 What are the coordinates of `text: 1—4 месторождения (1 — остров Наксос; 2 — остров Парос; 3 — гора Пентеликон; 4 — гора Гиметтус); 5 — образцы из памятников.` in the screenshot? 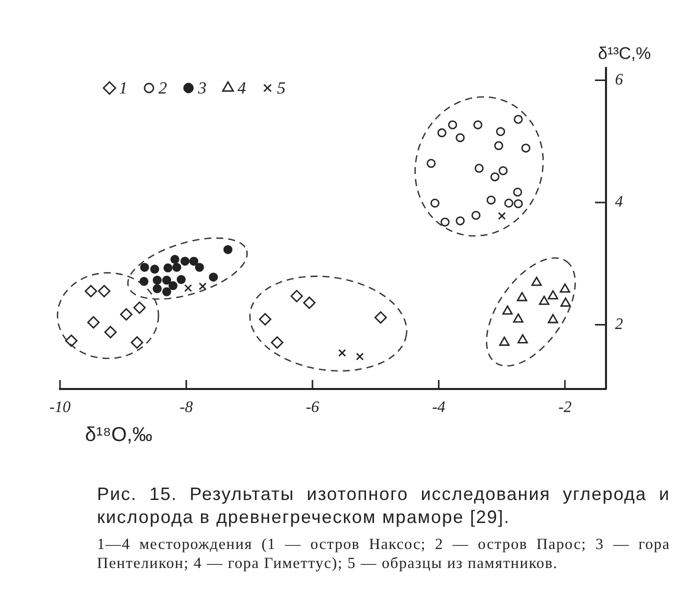 It's located at (383, 554).